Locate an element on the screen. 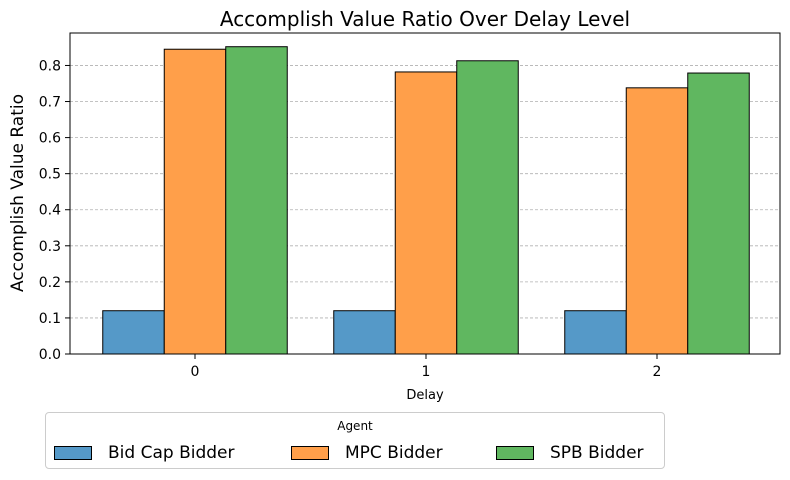 The height and width of the screenshot is (480, 790). legend-swatch-mpc is located at coordinates (310, 453).